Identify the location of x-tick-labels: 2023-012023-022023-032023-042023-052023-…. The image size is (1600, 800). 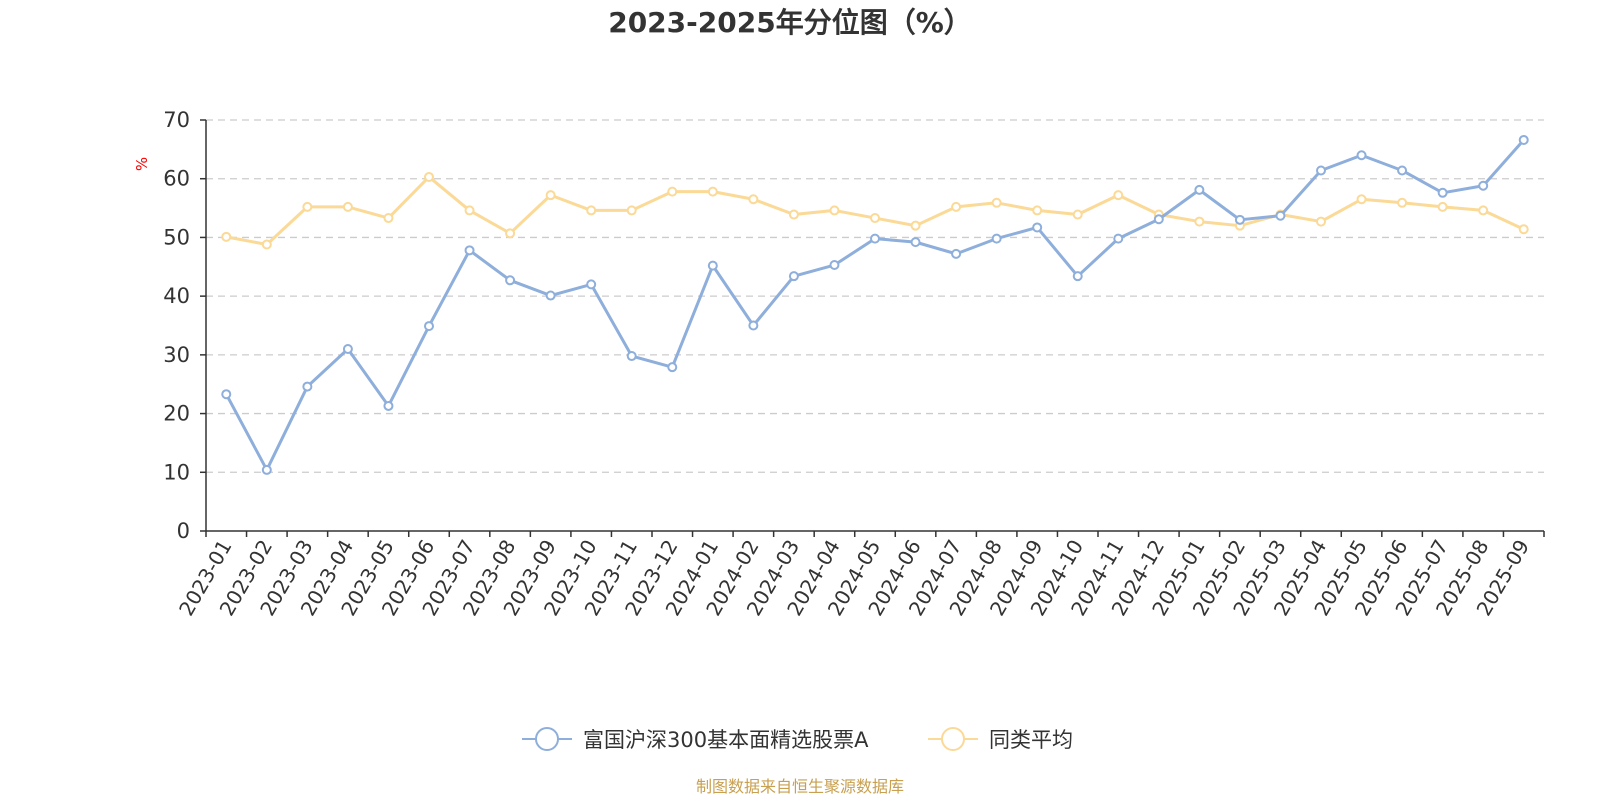
(859, 575).